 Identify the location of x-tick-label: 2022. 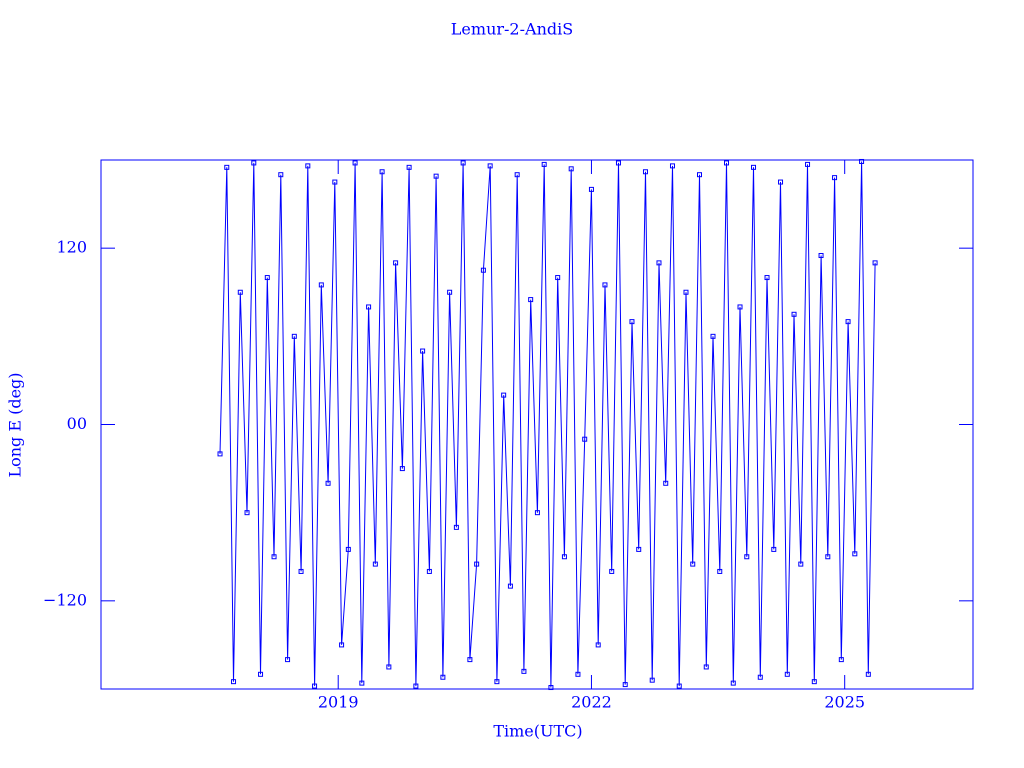
(591, 702).